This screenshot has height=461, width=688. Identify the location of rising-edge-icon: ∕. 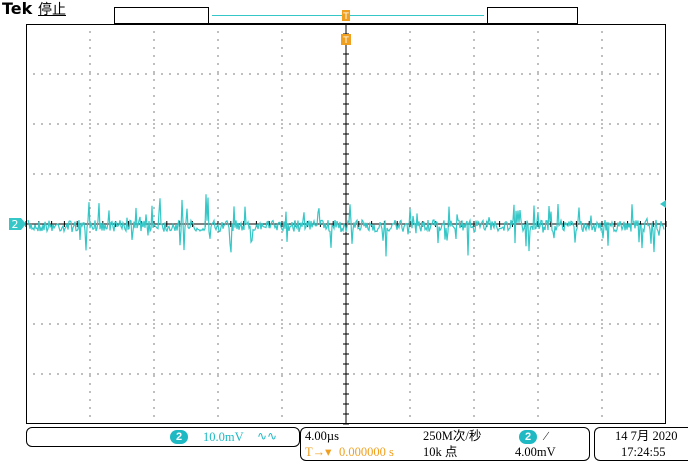
(546, 436).